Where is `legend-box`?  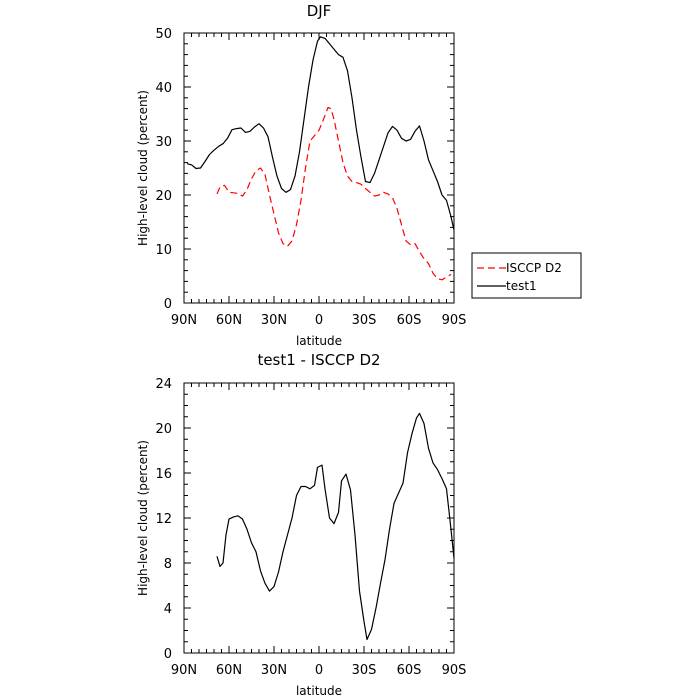 legend-box is located at coordinates (526, 275).